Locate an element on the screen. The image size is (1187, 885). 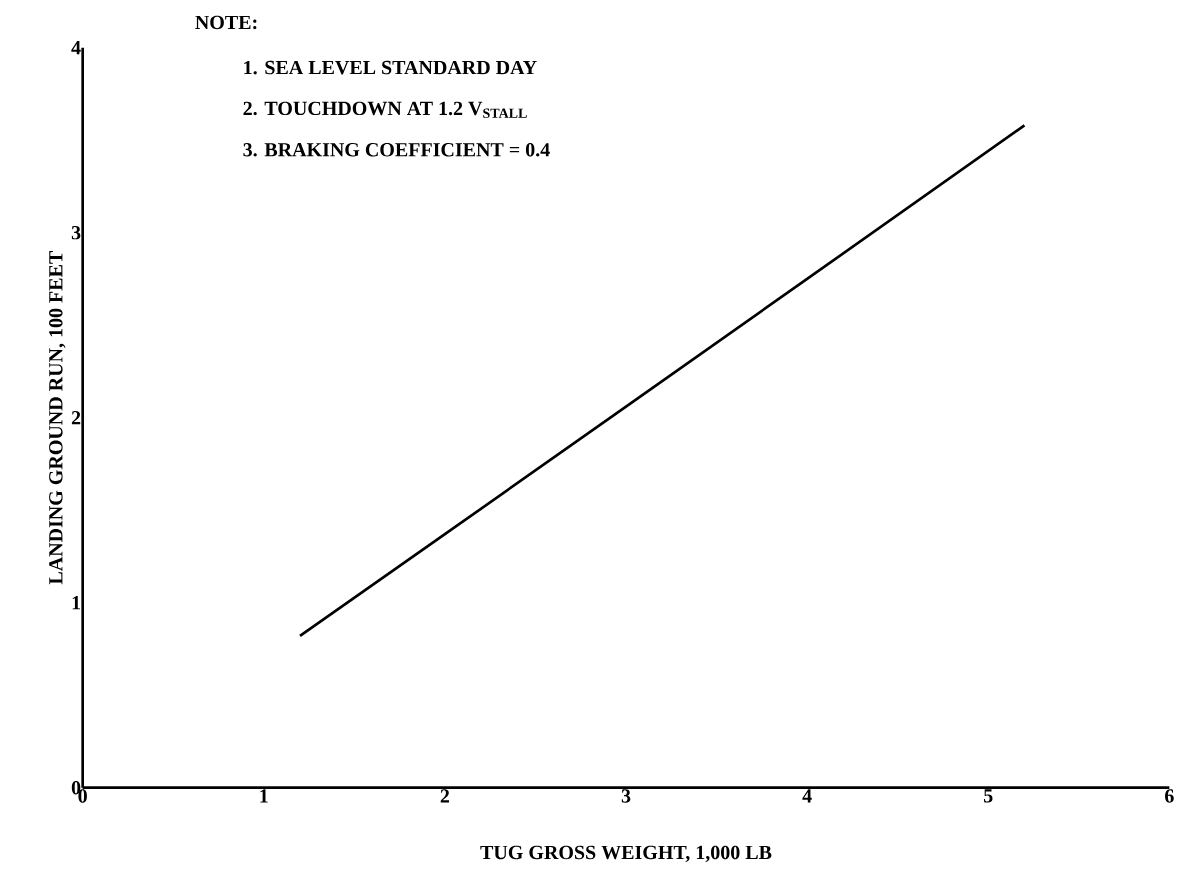
x-axis-title: TUG GROSS WEIGHT, 1,000 LB is located at coordinates (626, 854).